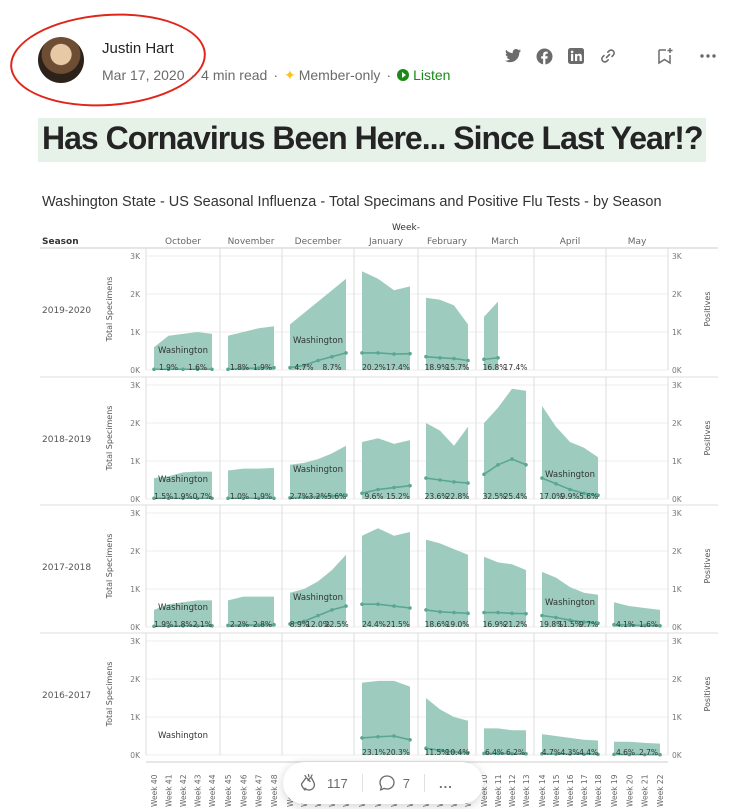 The image size is (754, 809). What do you see at coordinates (677, 332) in the screenshot?
I see `y-tick-right: 1K` at bounding box center [677, 332].